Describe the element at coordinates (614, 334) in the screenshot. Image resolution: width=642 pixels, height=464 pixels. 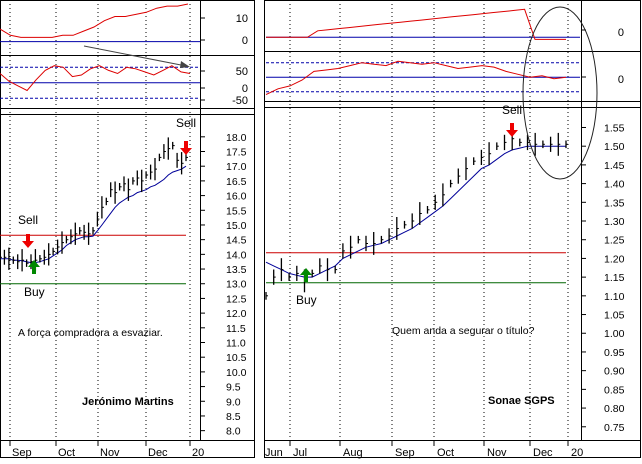
I see `right-price-ytick-label: 1.00` at that location.